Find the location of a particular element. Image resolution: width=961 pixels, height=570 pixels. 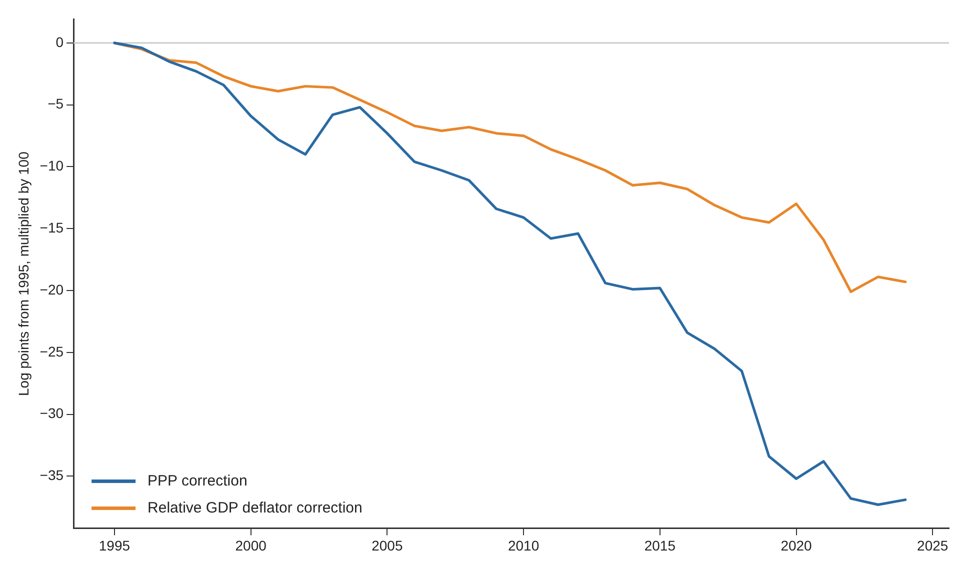

y-axis-title: Log points from 1995, multiplied by 100 is located at coordinates (23, 273).